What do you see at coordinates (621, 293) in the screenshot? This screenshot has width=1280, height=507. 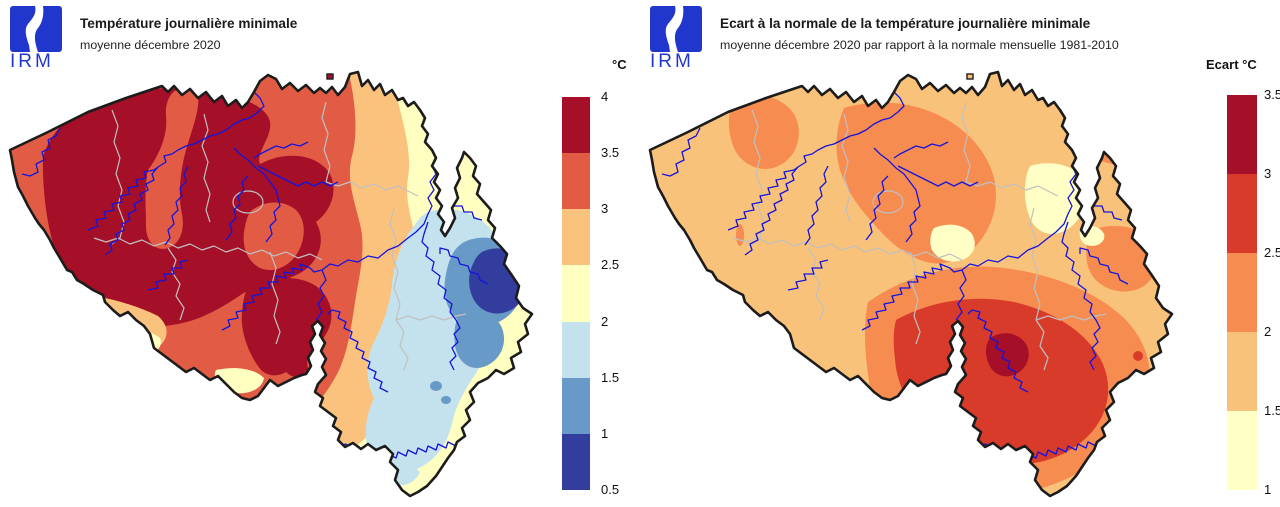 I see `left-legend-ticks: 4 3.5 3 2.5 2 1.5 1 0.5` at bounding box center [621, 293].